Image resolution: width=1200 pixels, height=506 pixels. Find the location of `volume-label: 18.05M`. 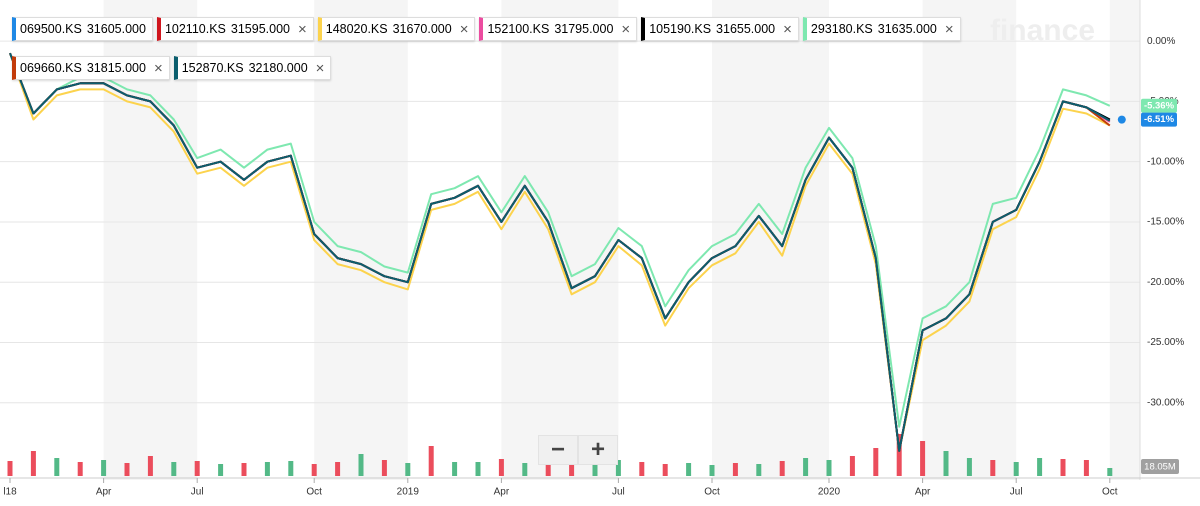

volume-label: 18.05M is located at coordinates (1160, 467).